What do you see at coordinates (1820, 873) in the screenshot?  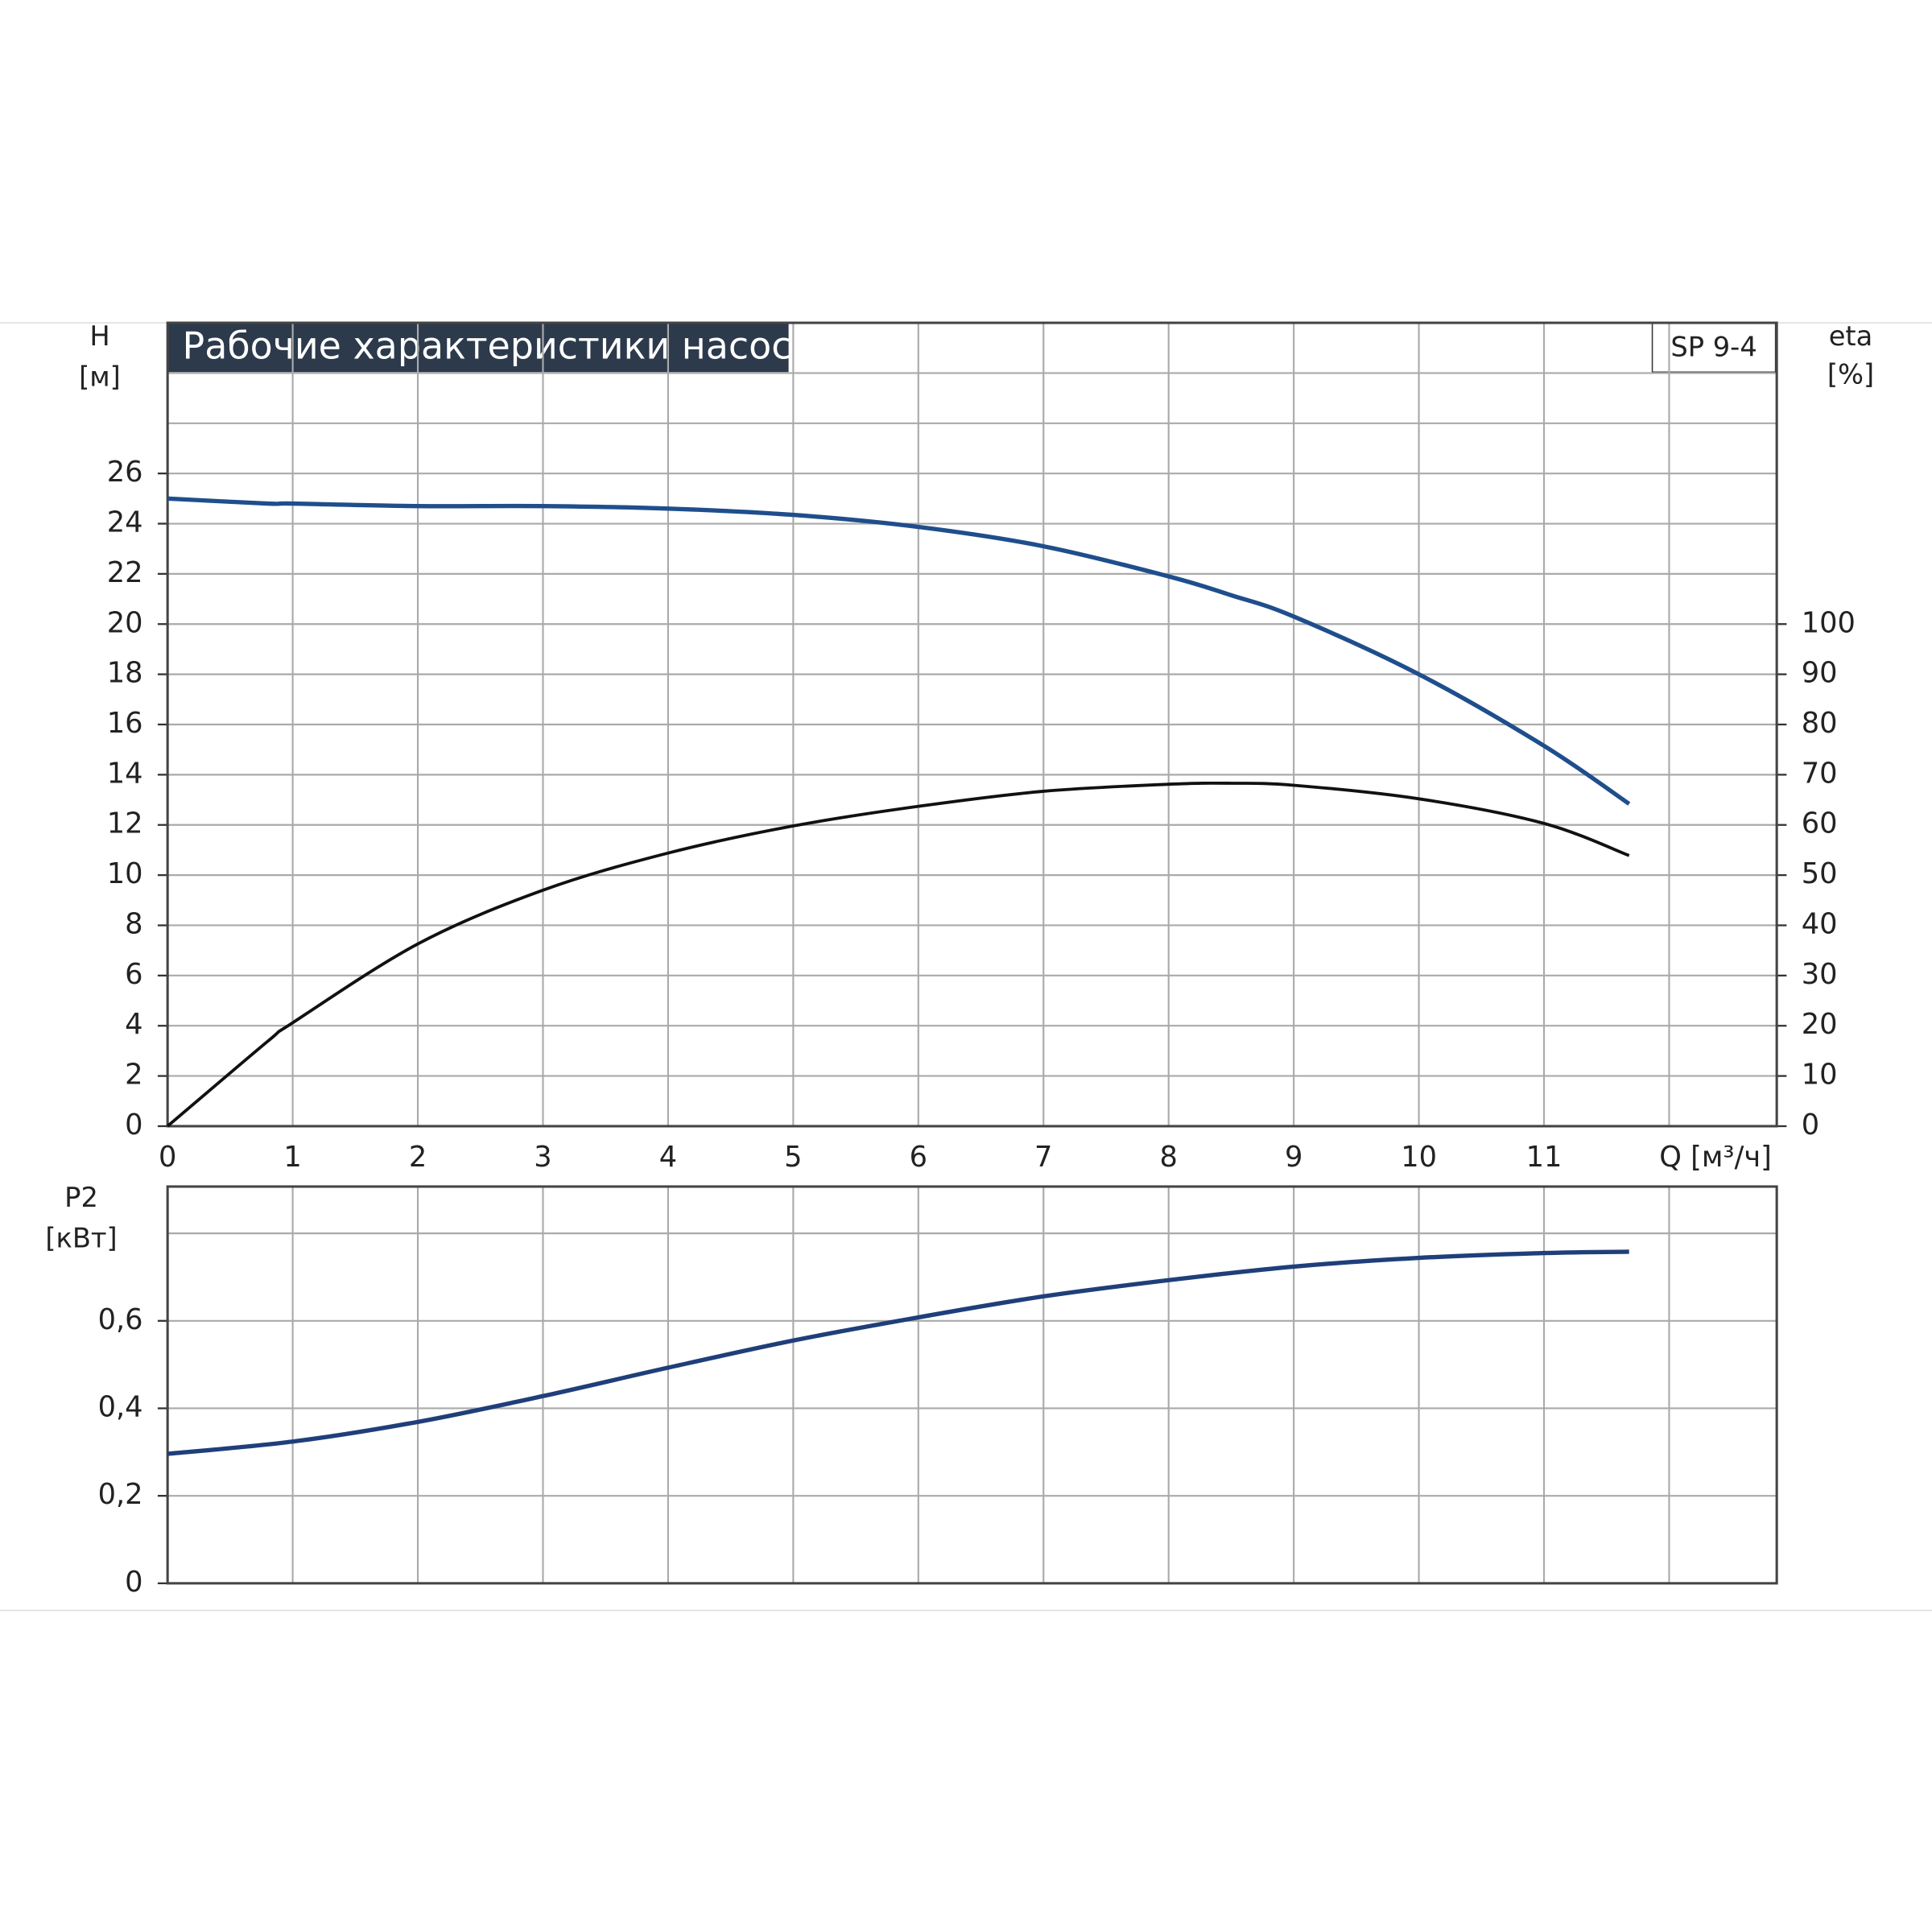 I see `y2-tick-label: 50` at bounding box center [1820, 873].